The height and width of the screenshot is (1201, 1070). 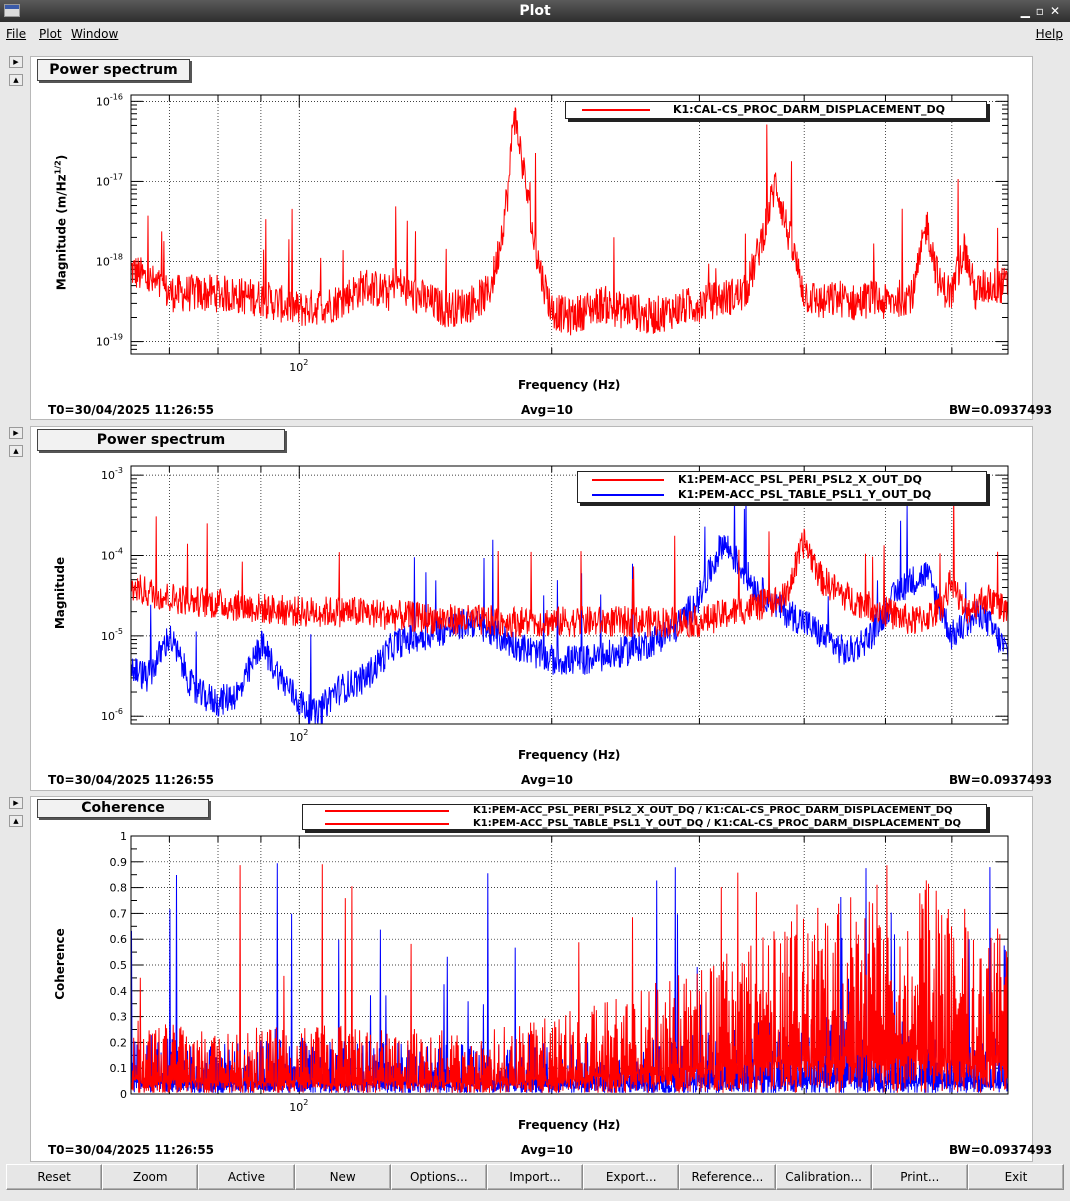 What do you see at coordinates (16, 821) in the screenshot?
I see `panel3-collapse-button: ▲` at bounding box center [16, 821].